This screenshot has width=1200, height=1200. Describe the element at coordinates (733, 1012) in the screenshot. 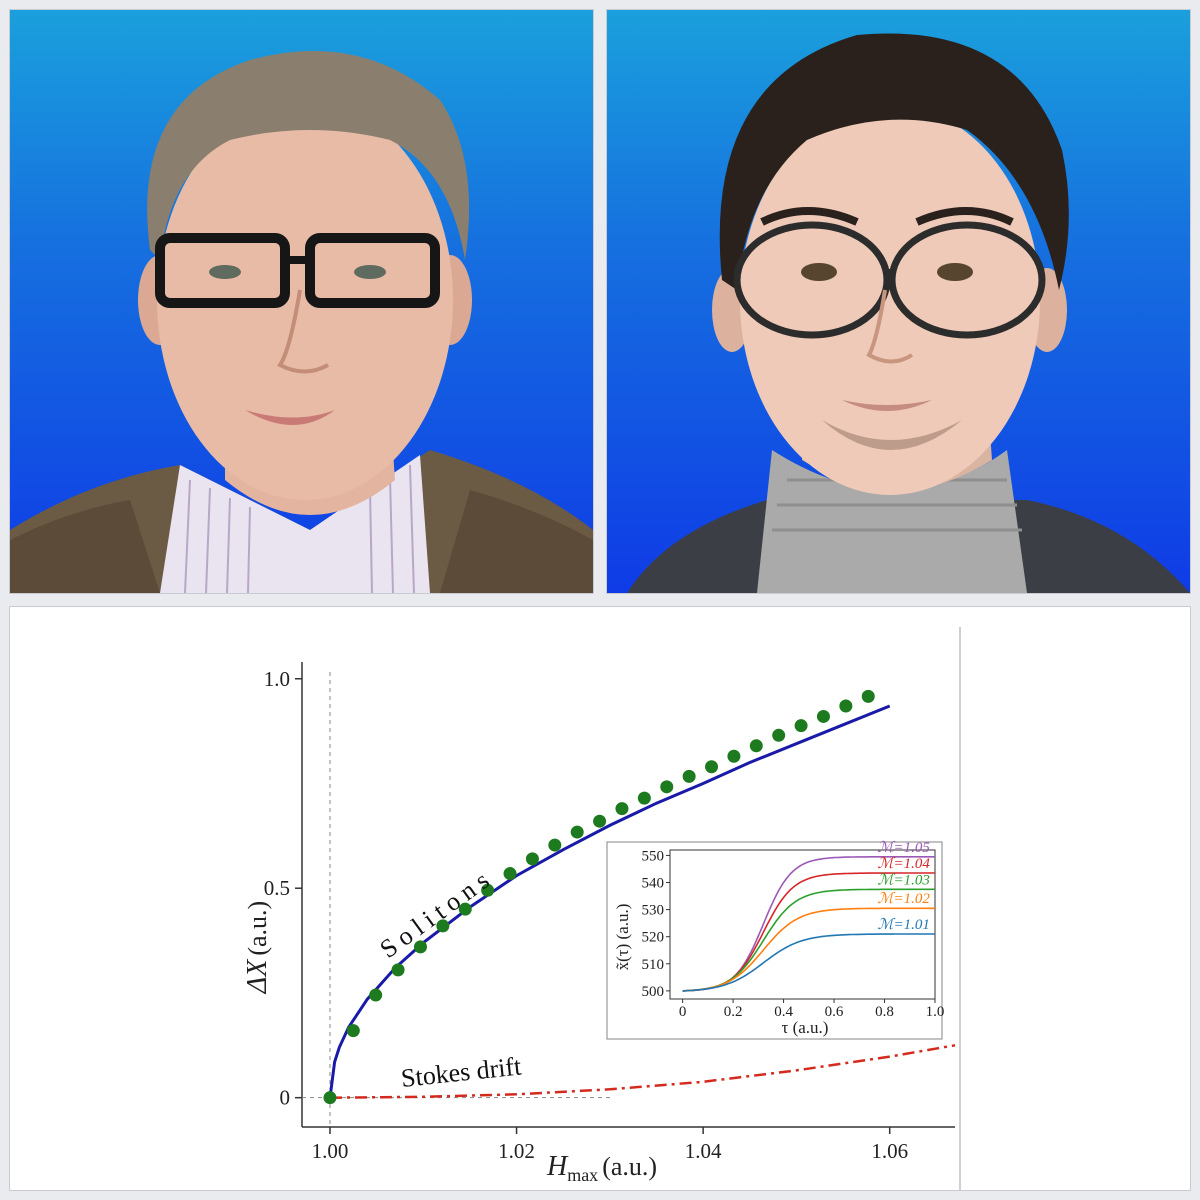

I see `inset-x-tick-label: 0.2` at that location.